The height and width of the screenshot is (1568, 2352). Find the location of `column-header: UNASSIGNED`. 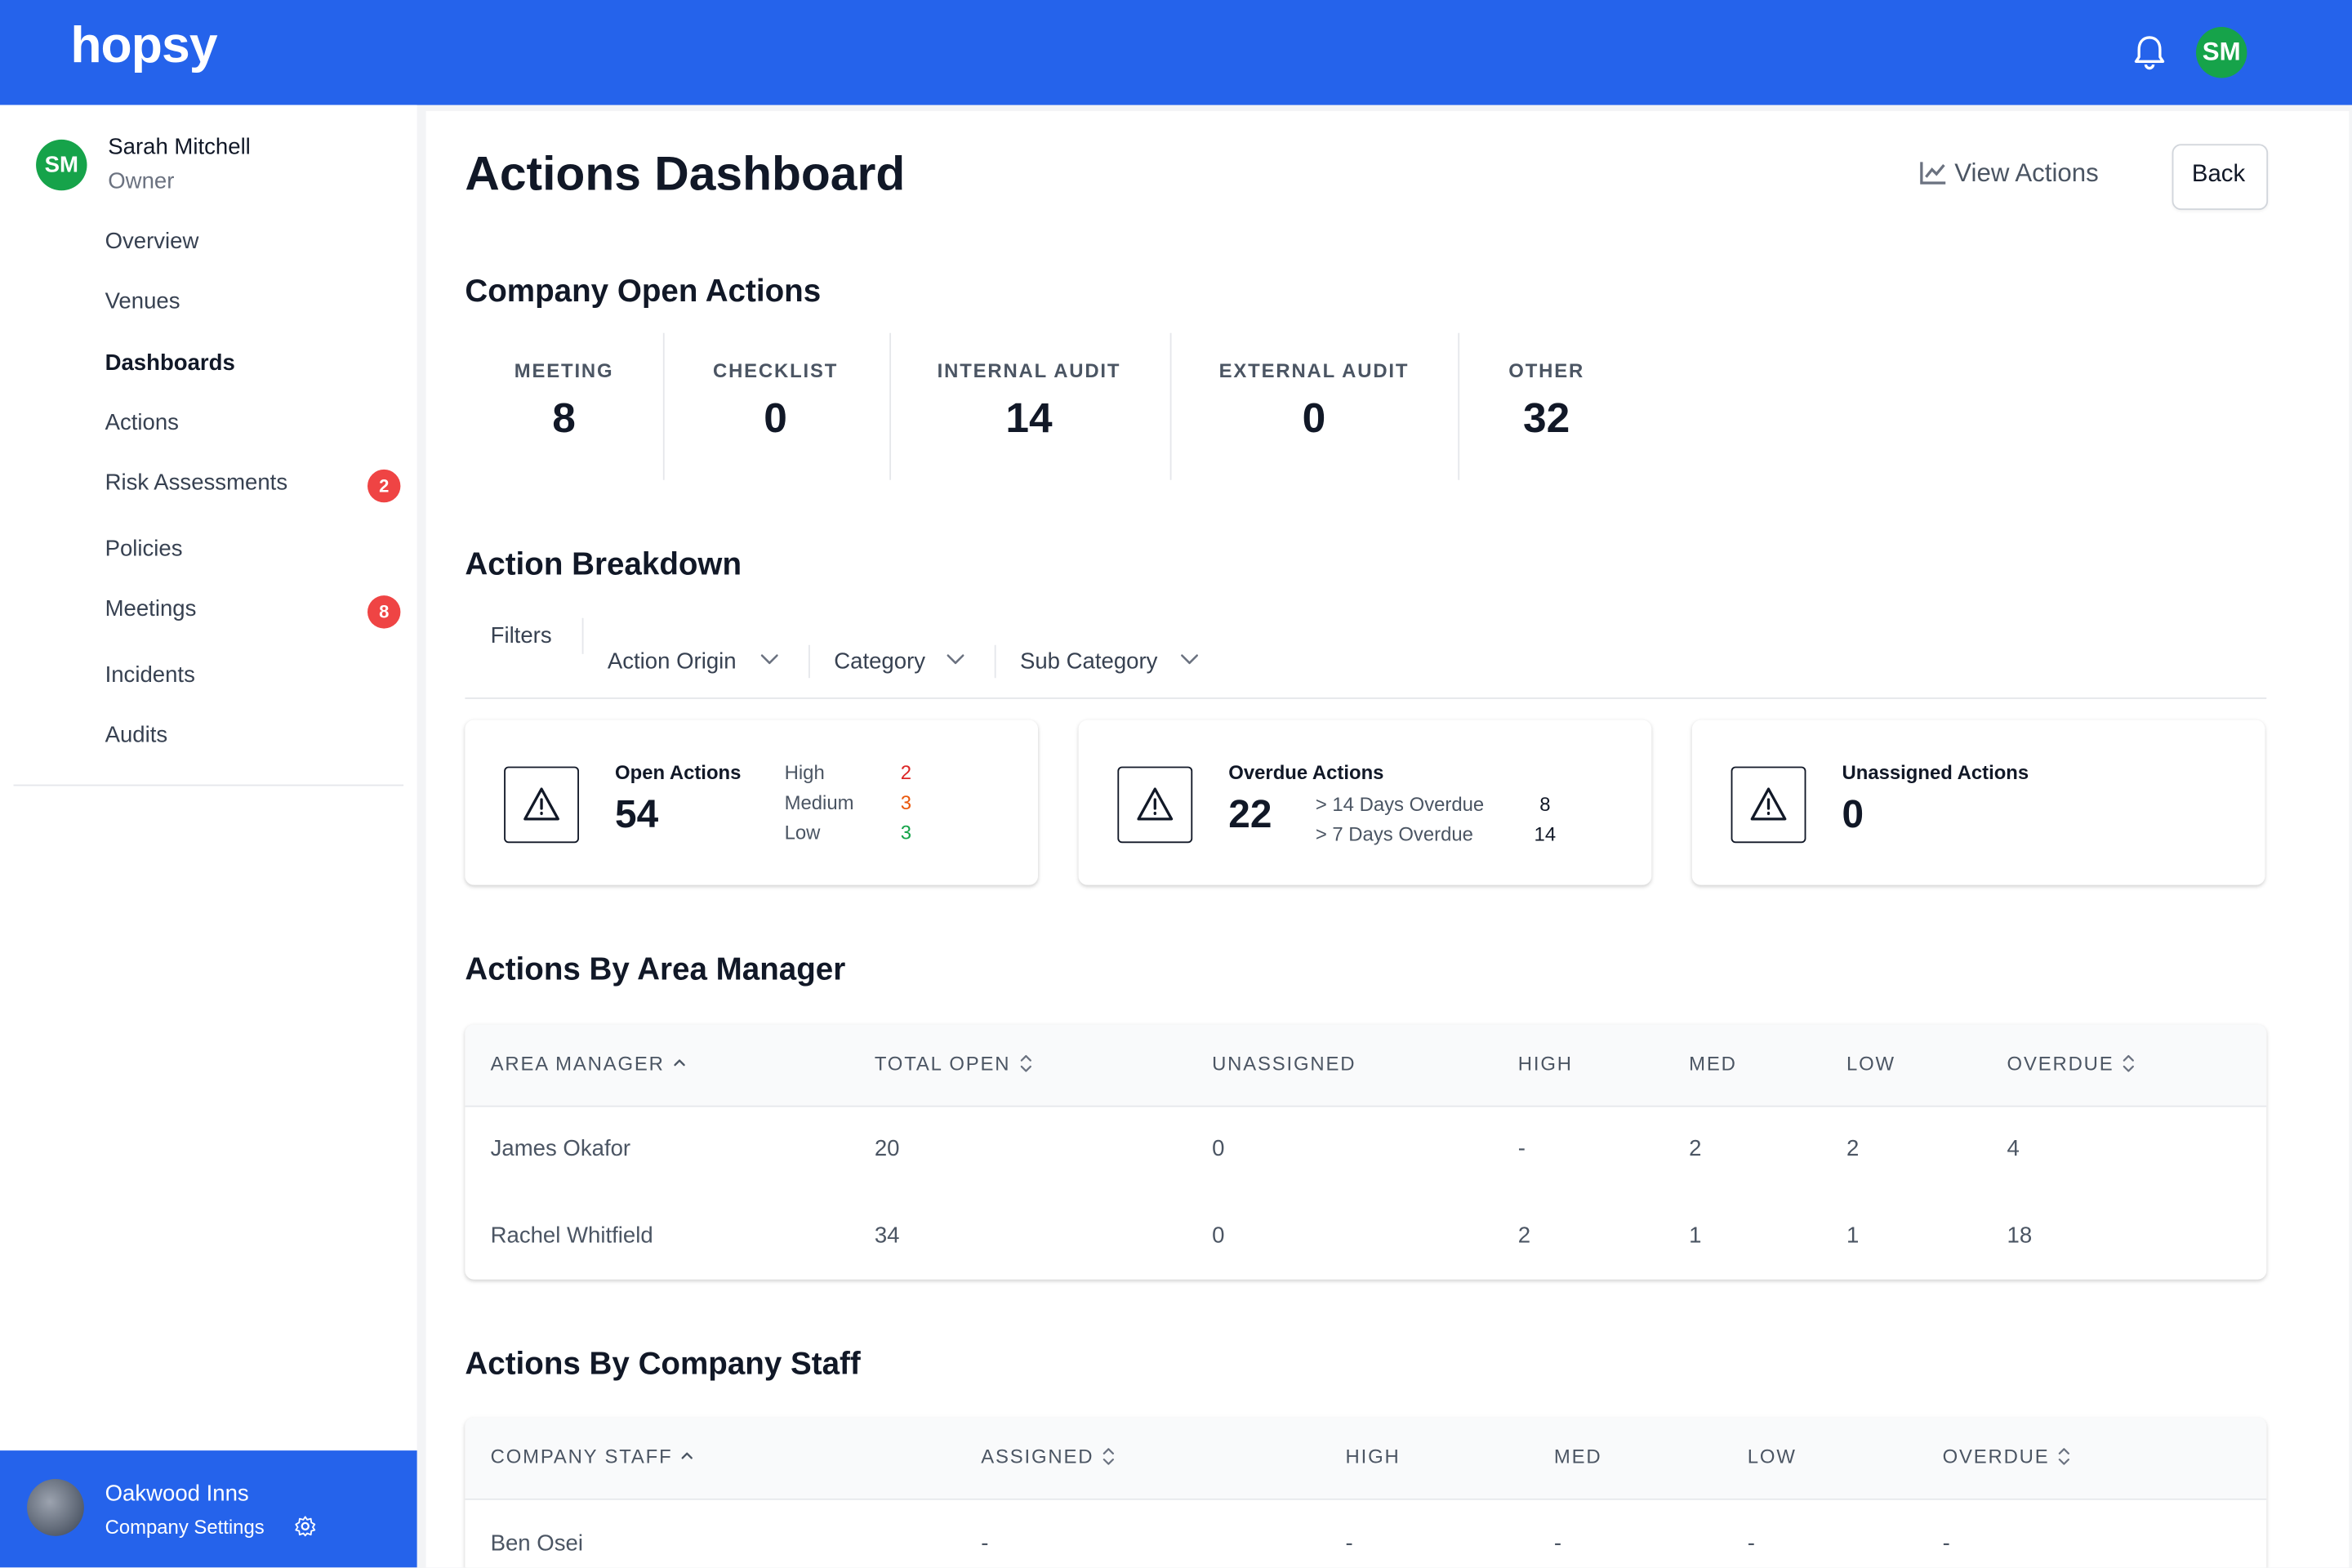

column-header: UNASSIGNED is located at coordinates (1284, 1064).